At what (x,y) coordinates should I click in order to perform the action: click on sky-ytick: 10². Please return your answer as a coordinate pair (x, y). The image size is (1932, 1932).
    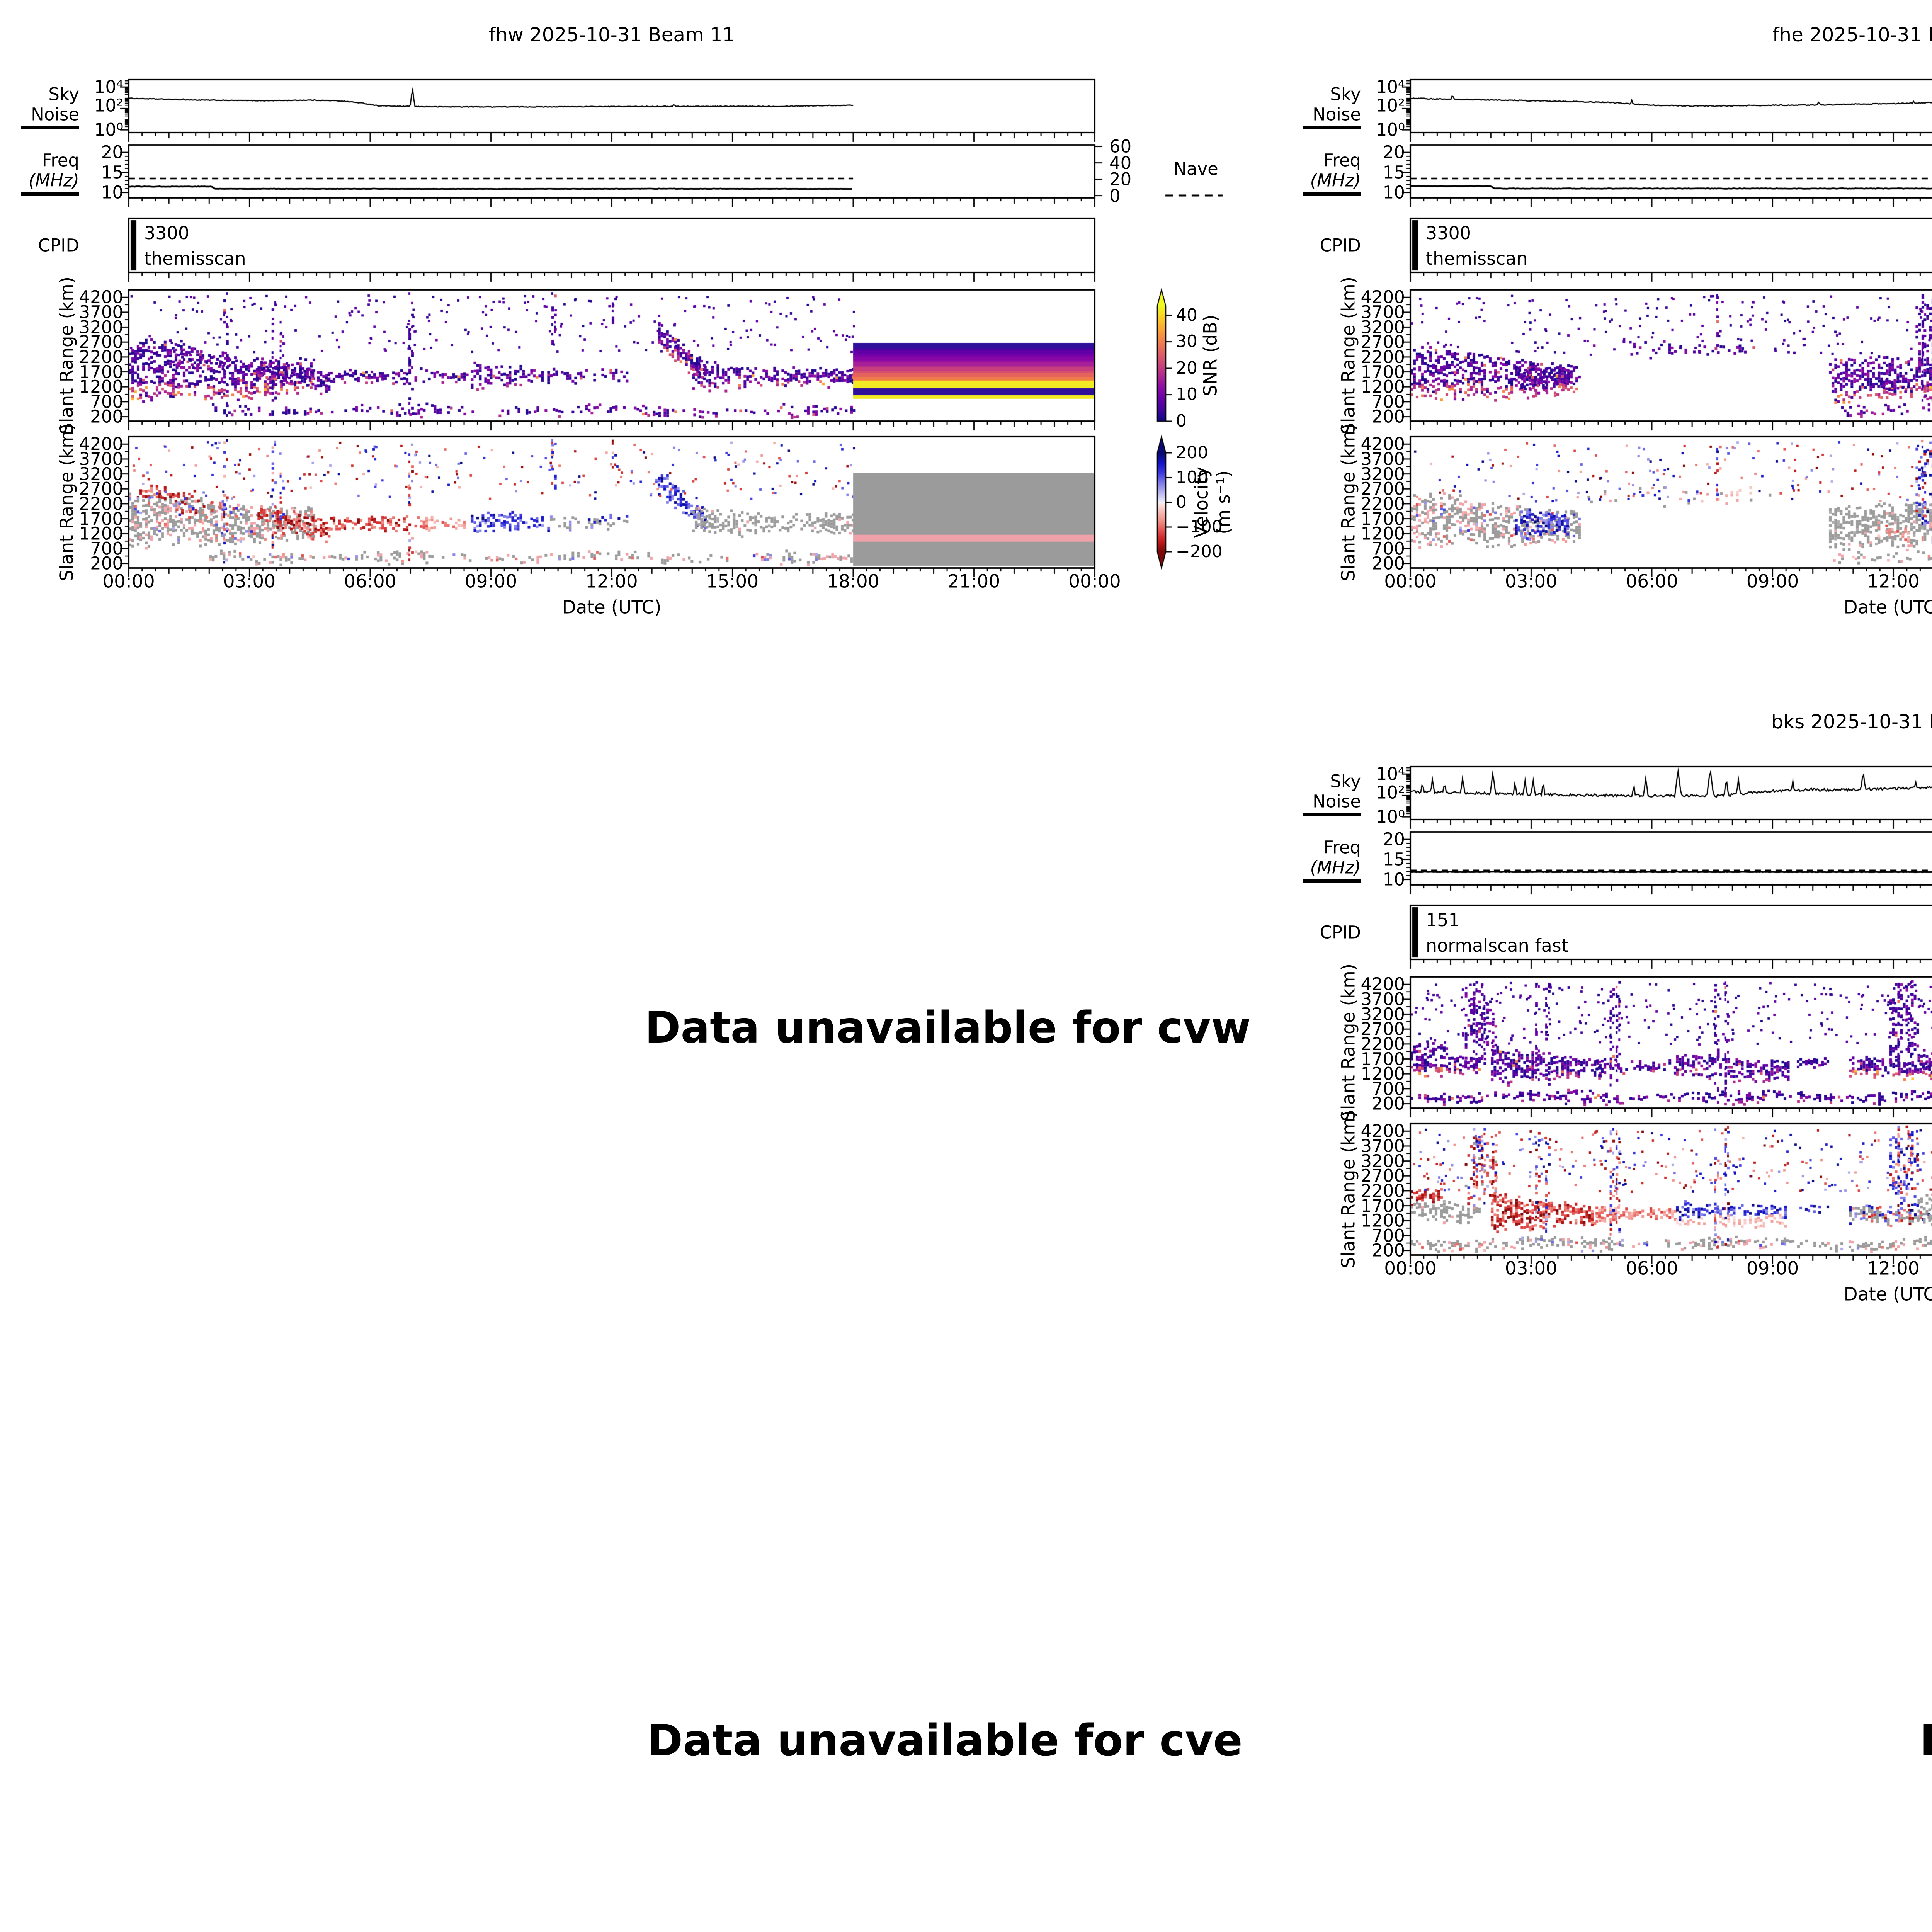
    Looking at the image, I should click on (1390, 105).